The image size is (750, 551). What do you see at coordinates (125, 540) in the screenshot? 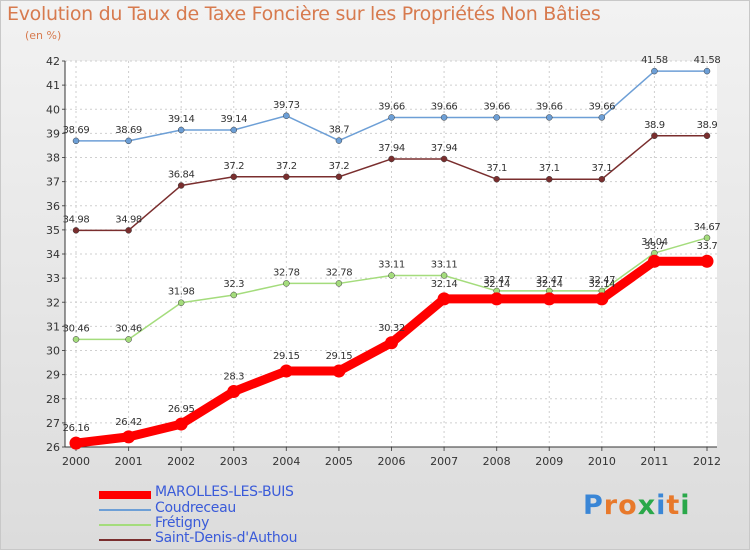
I see `legend-swatch-saint-denis` at bounding box center [125, 540].